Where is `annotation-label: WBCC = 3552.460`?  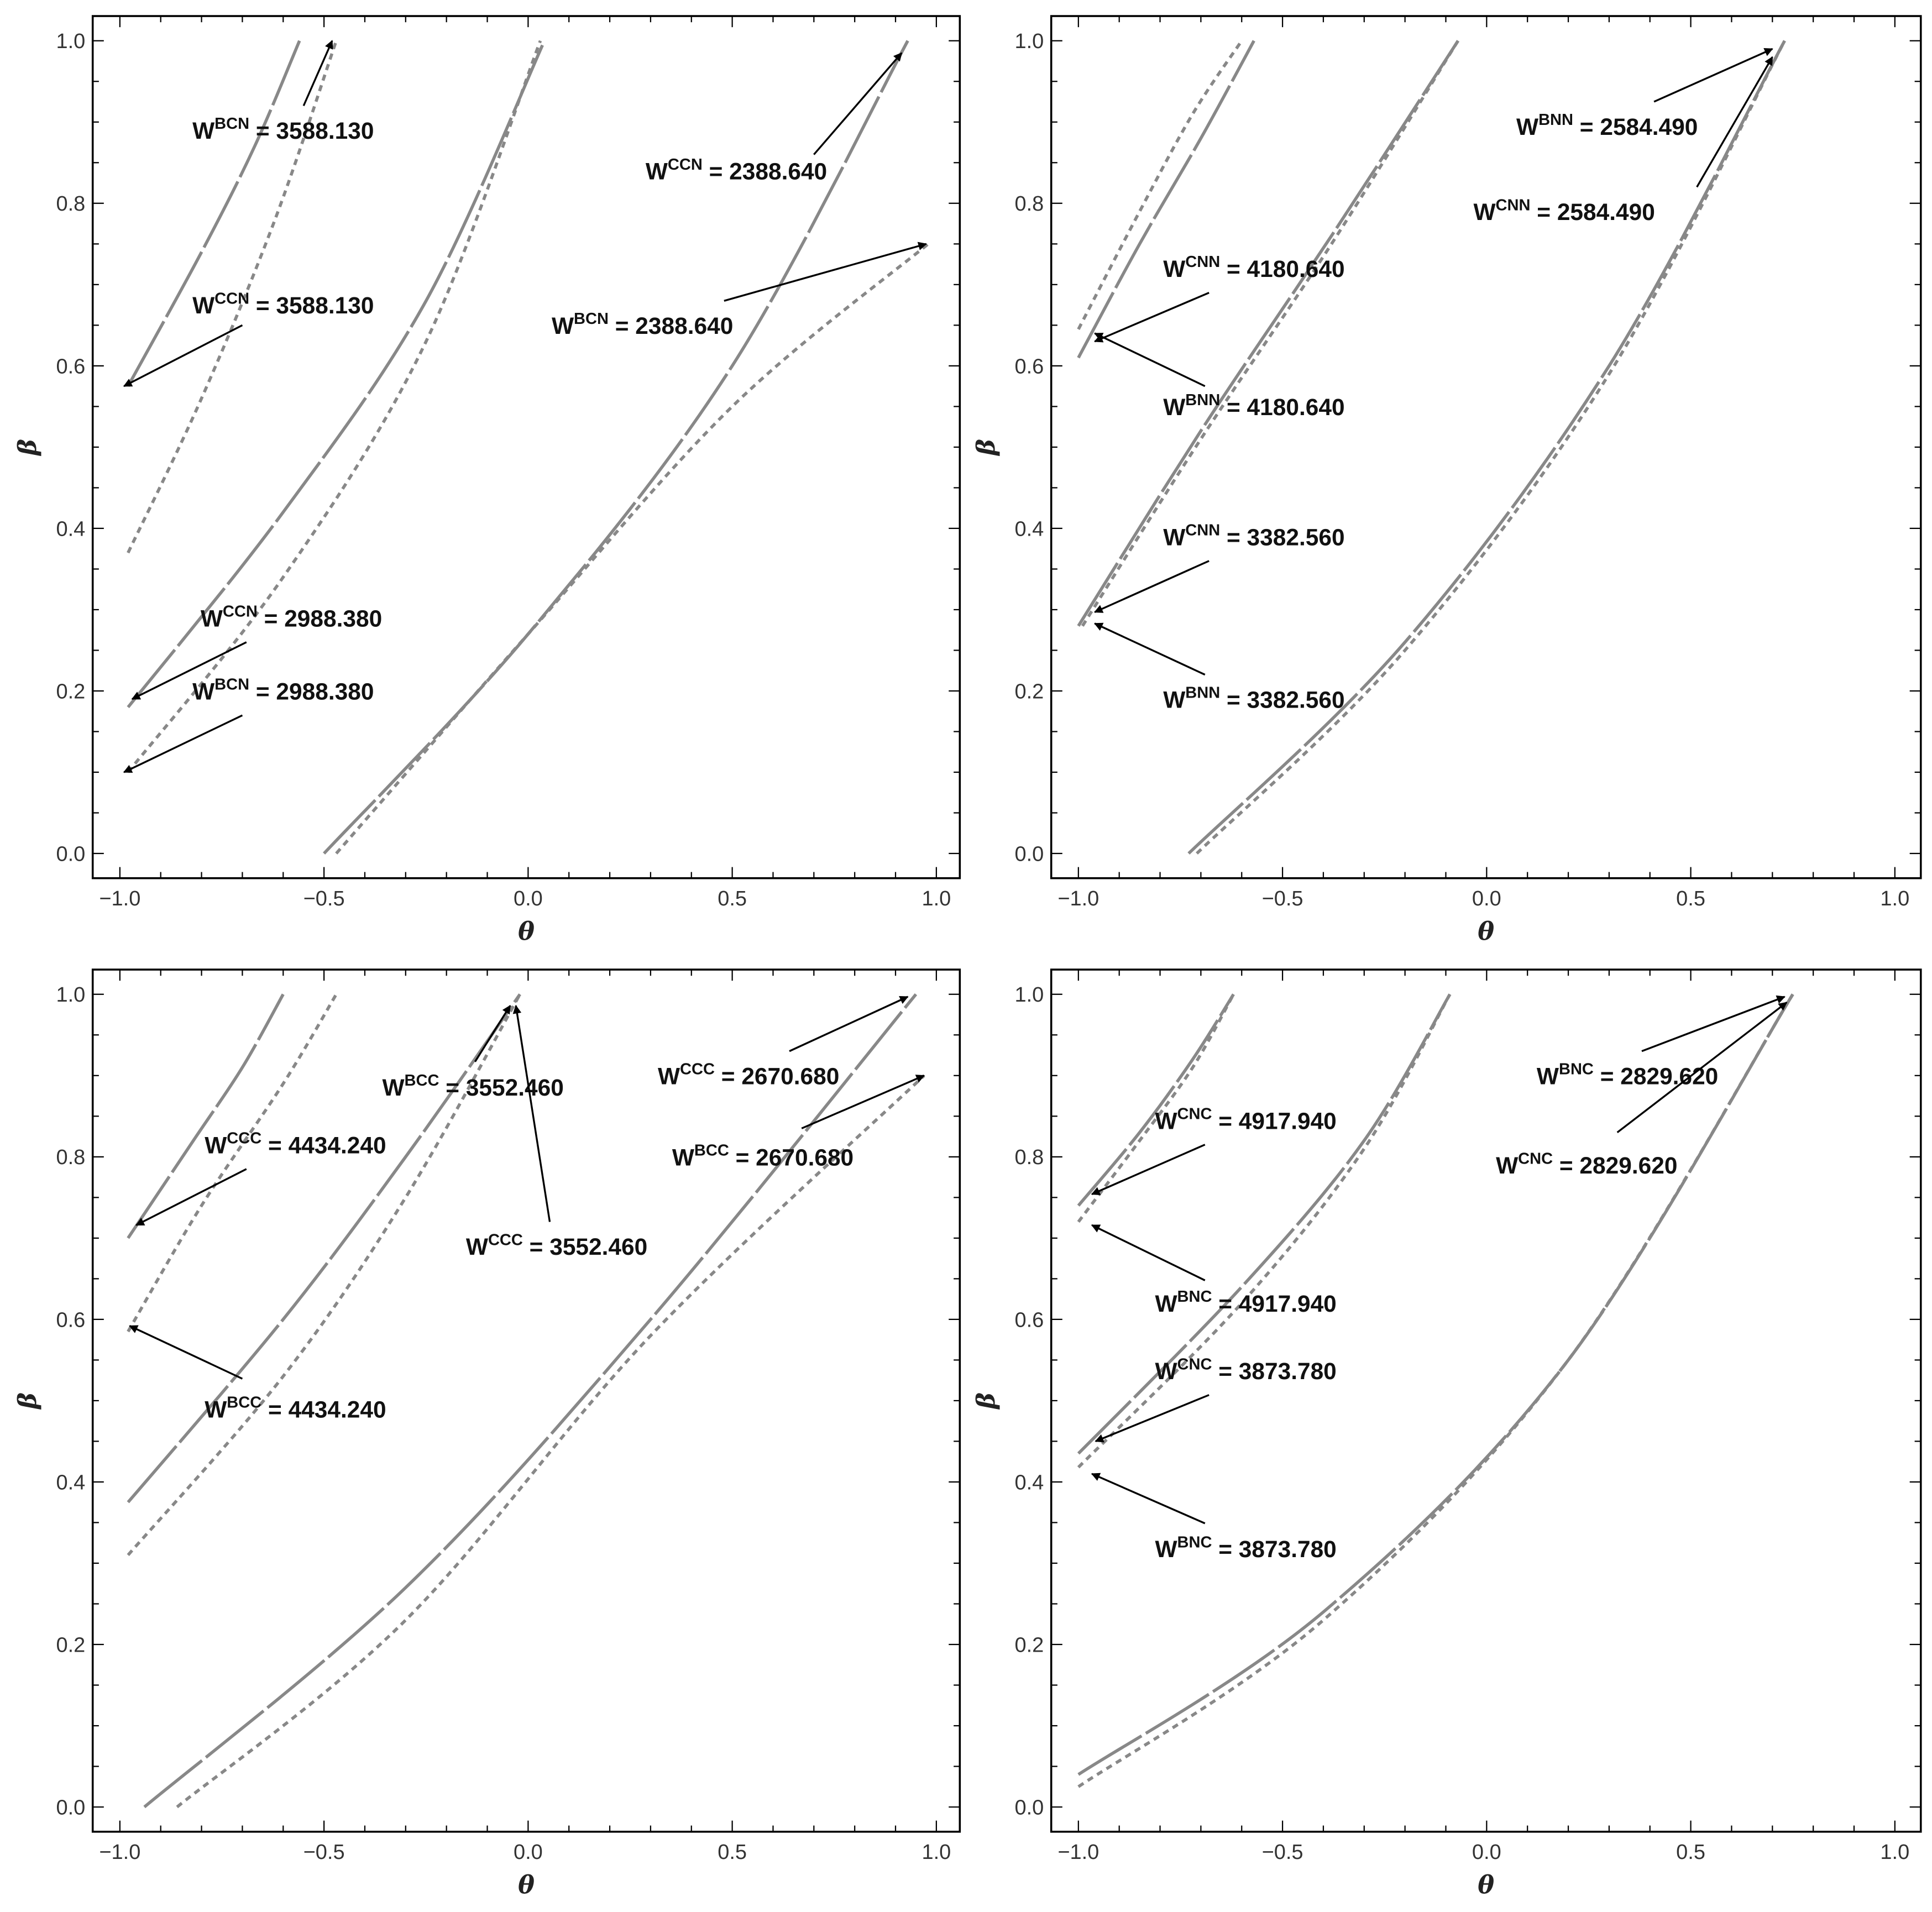 annotation-label: WBCC = 3552.460 is located at coordinates (473, 1086).